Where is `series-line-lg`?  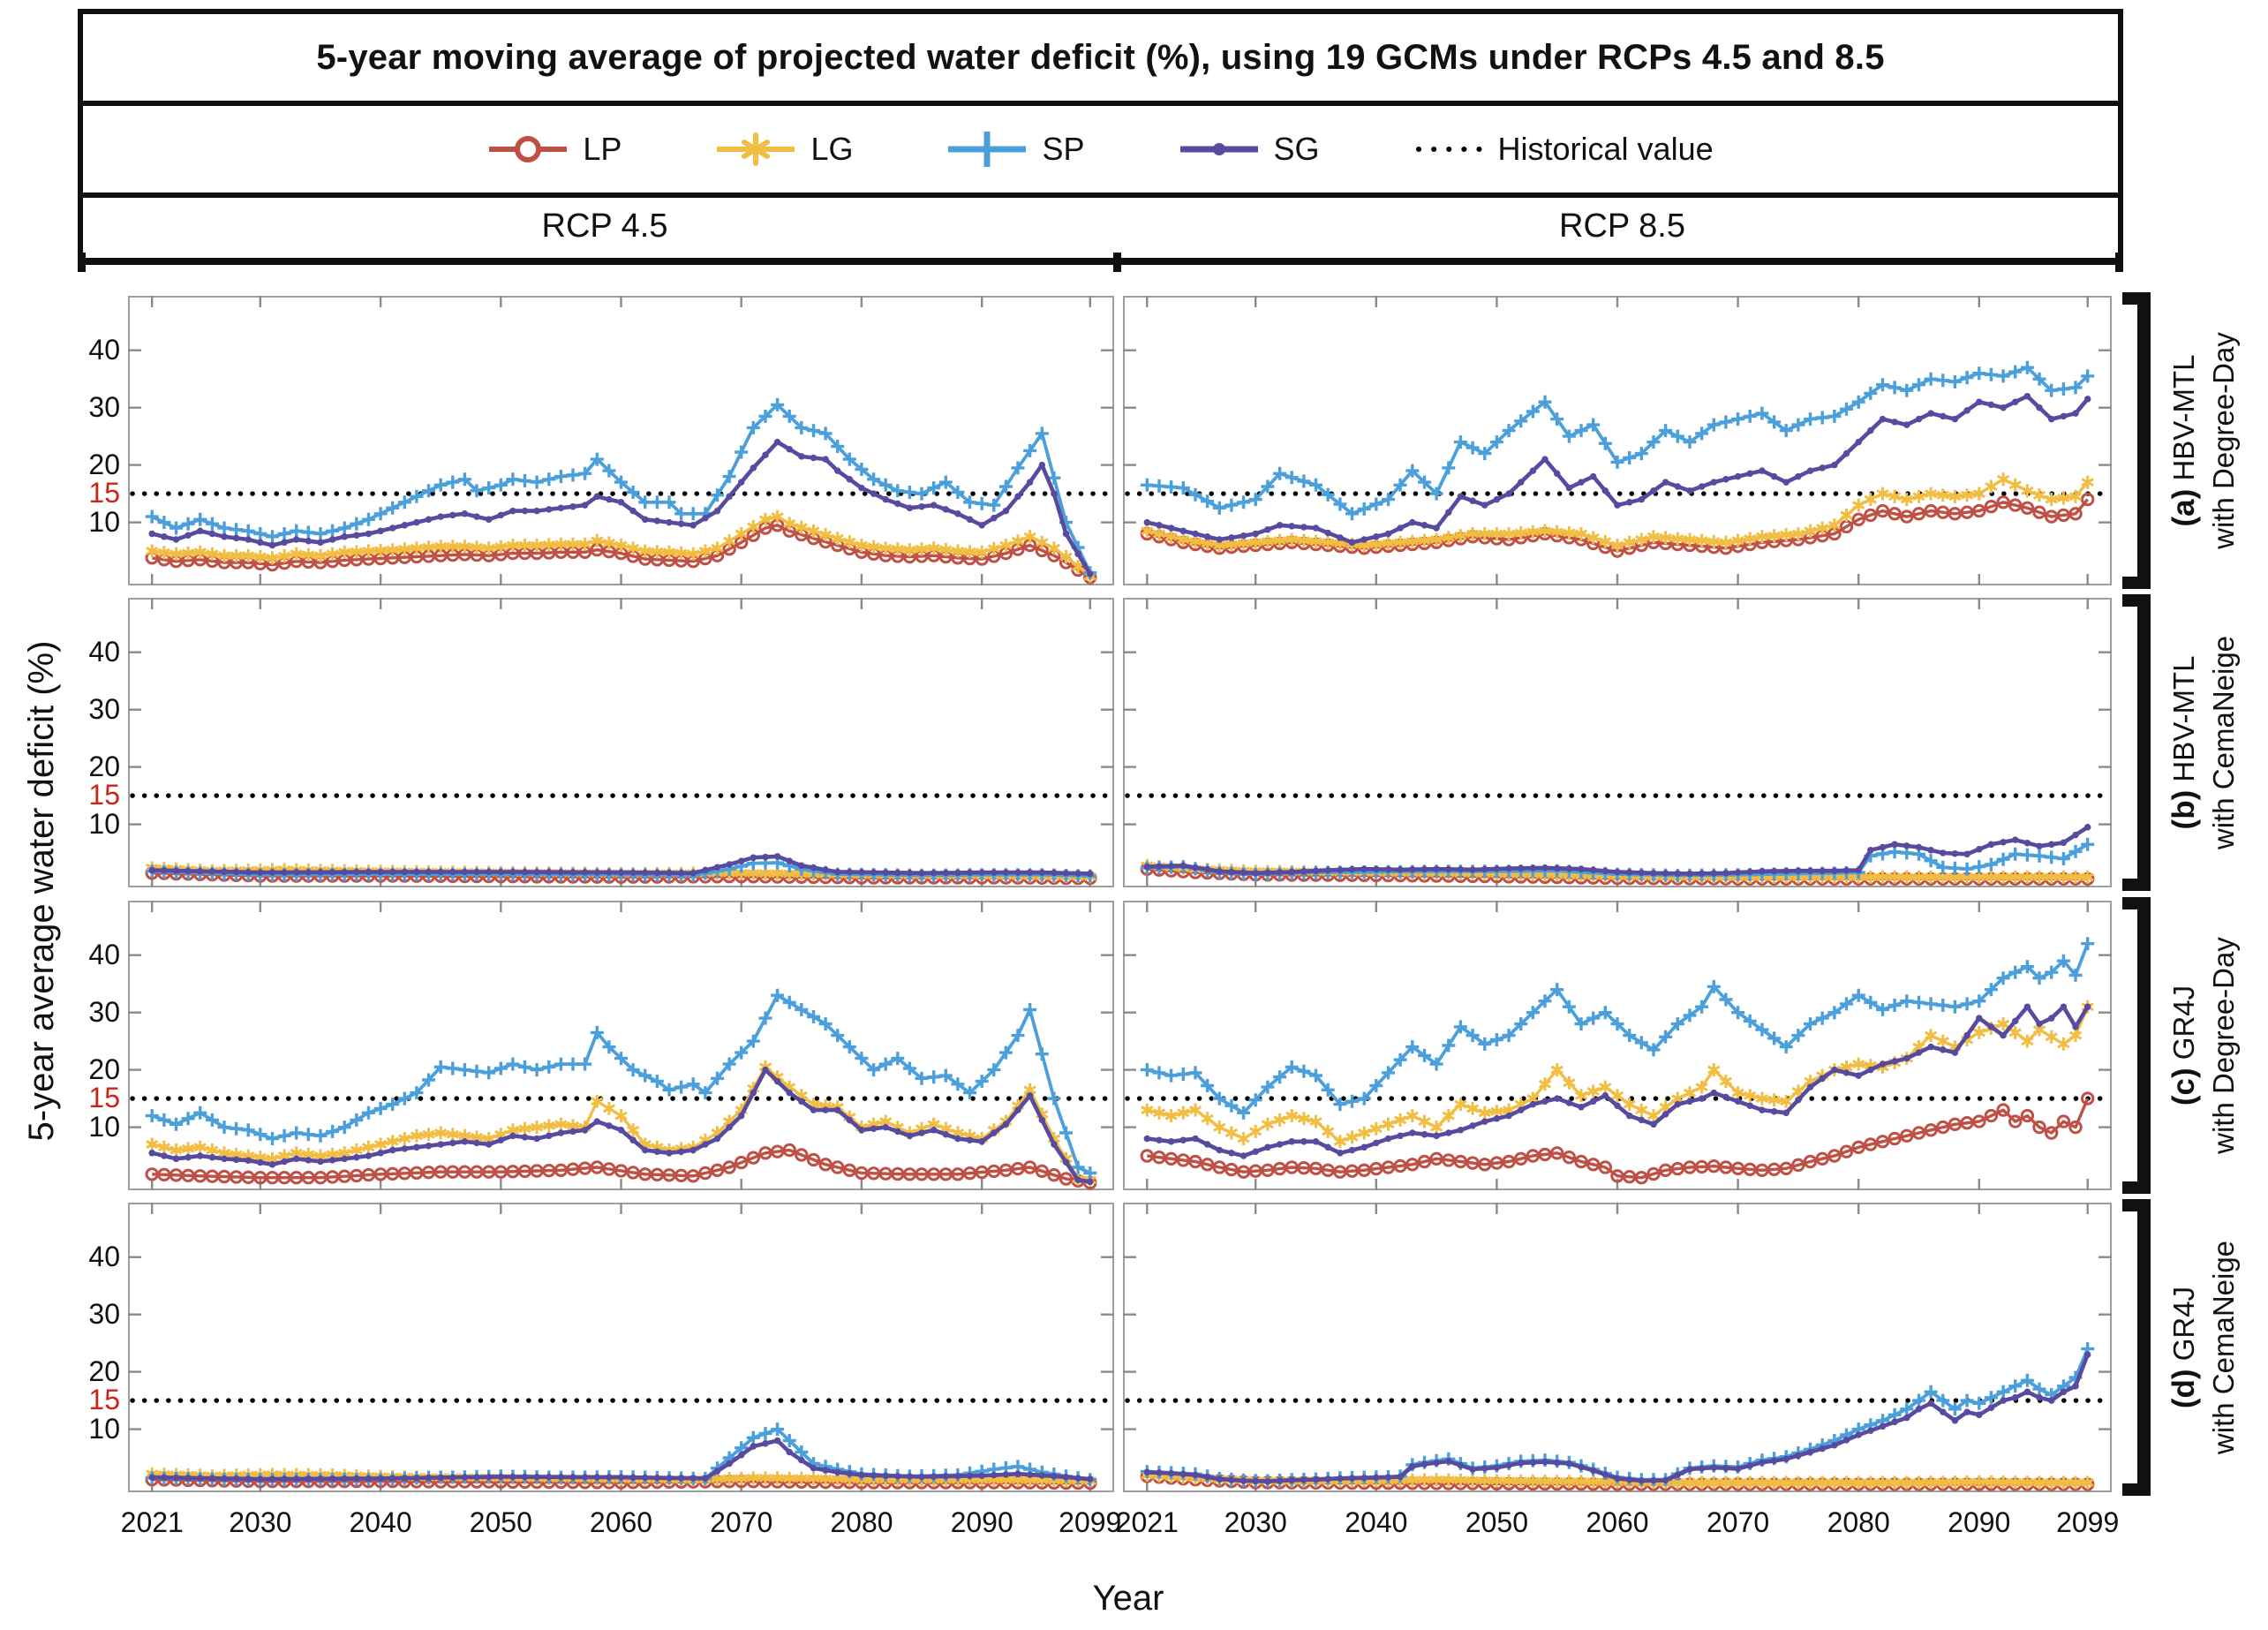
series-line-lg is located at coordinates (620, 1123).